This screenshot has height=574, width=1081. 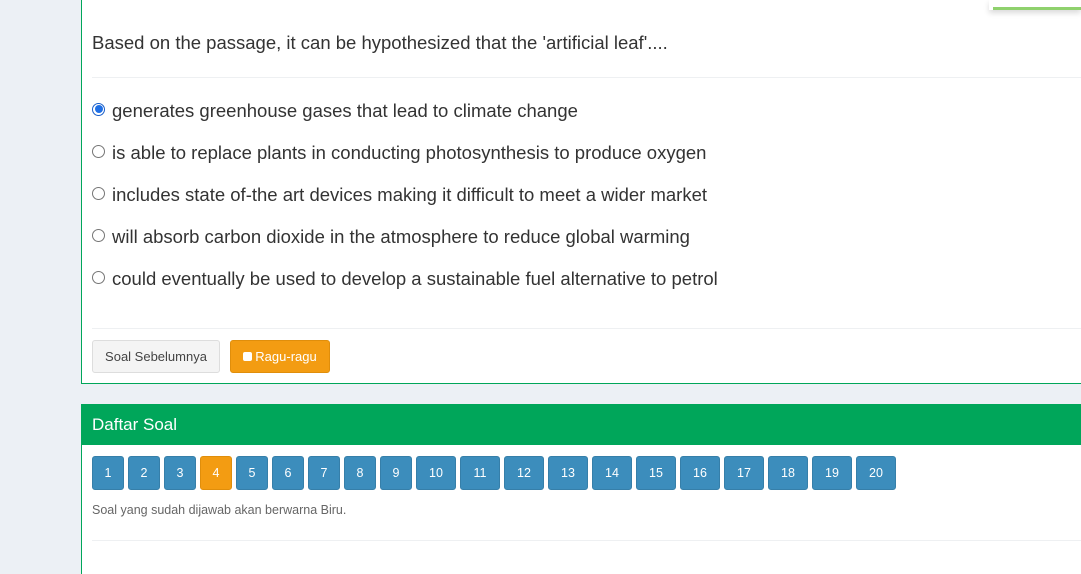 I want to click on question-number-button-11: 11, so click(x=480, y=473).